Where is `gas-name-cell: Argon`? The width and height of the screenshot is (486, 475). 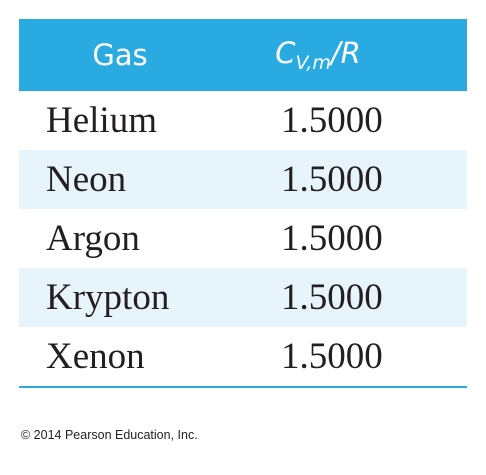
gas-name-cell: Argon is located at coordinates (93, 238).